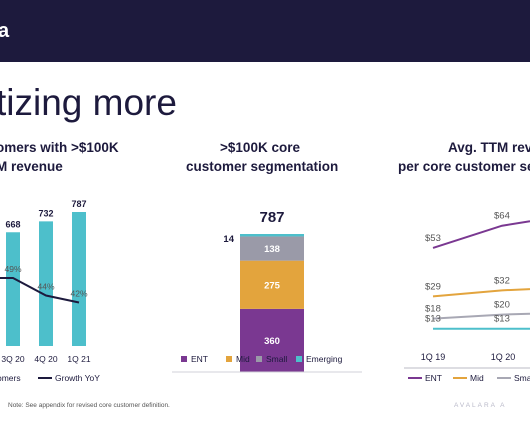 Image resolution: width=530 pixels, height=442 pixels. I want to click on x-tick-label: 3Q 20, so click(12, 359).